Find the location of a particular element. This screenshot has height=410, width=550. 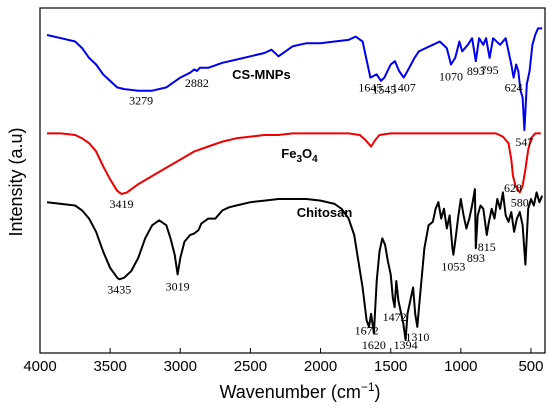

series-label-layer: CS-MNPs Fe3O4 Chitosan is located at coordinates (292, 143).